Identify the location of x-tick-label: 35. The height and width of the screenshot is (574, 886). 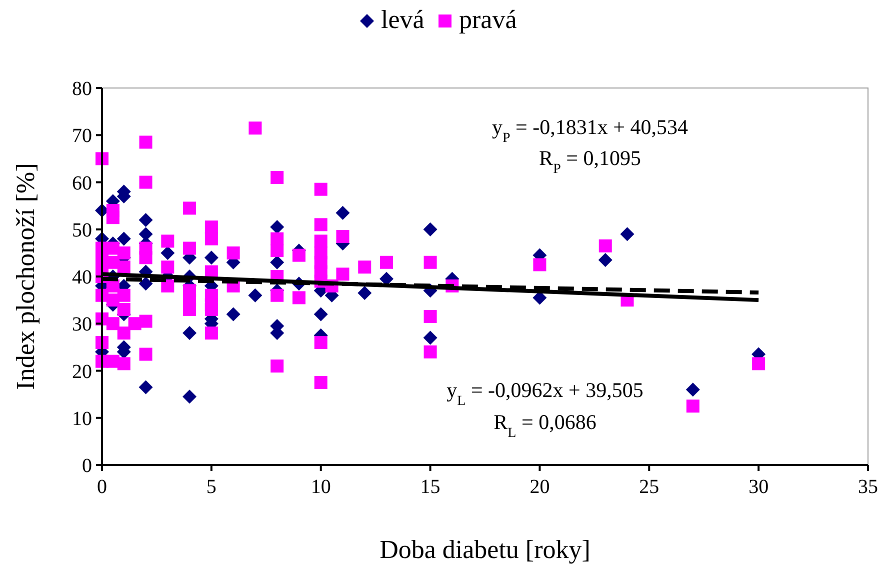
(868, 487).